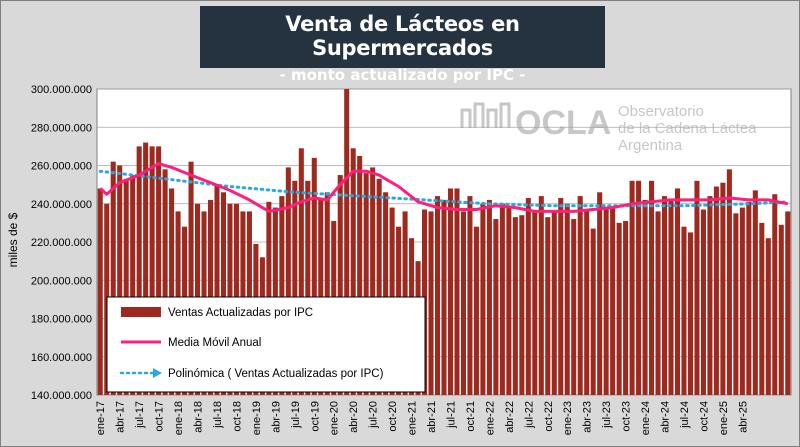  I want to click on moving-average-line, so click(444, 187).